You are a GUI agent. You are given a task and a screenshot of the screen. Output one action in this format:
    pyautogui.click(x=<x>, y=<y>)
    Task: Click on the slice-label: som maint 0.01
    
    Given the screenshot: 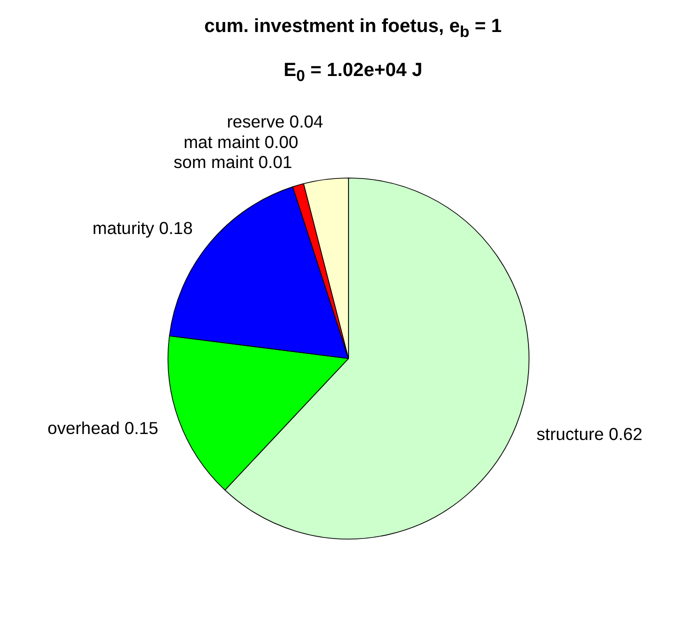 What is the action you would take?
    pyautogui.click(x=233, y=162)
    